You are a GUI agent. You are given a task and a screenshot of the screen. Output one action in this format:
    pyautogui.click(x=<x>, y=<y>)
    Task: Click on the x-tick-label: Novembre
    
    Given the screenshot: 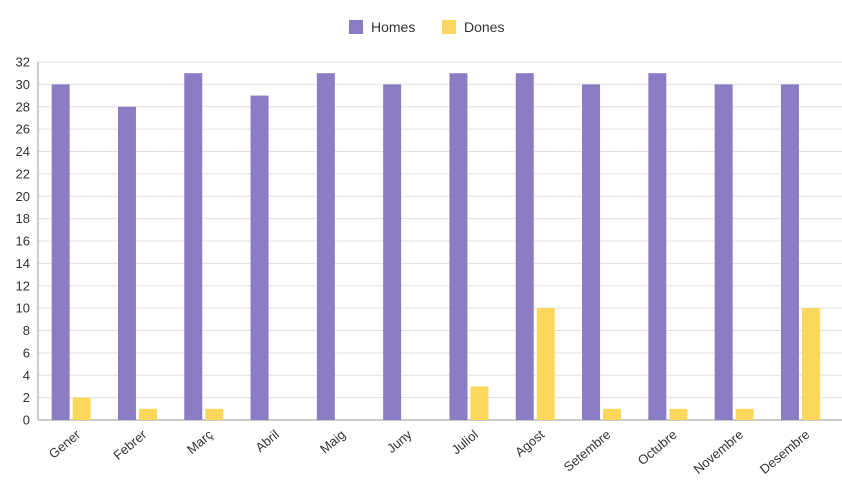 What is the action you would take?
    pyautogui.click(x=718, y=452)
    